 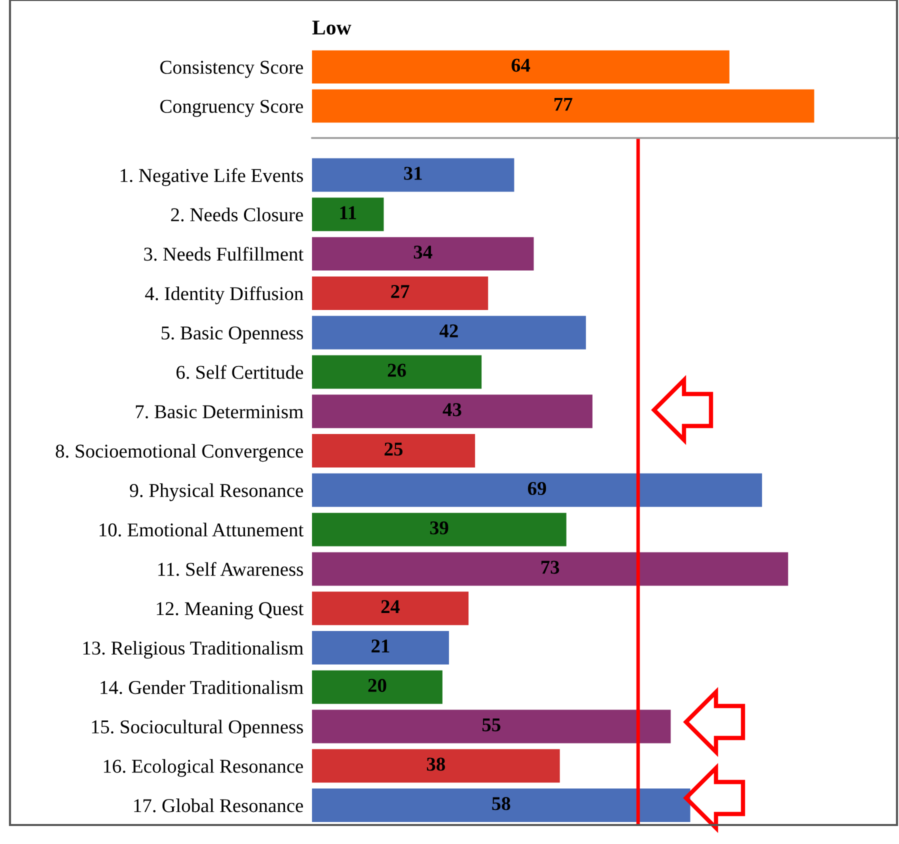 I want to click on y-tick-label: 1. Negative Life Events, so click(x=211, y=177).